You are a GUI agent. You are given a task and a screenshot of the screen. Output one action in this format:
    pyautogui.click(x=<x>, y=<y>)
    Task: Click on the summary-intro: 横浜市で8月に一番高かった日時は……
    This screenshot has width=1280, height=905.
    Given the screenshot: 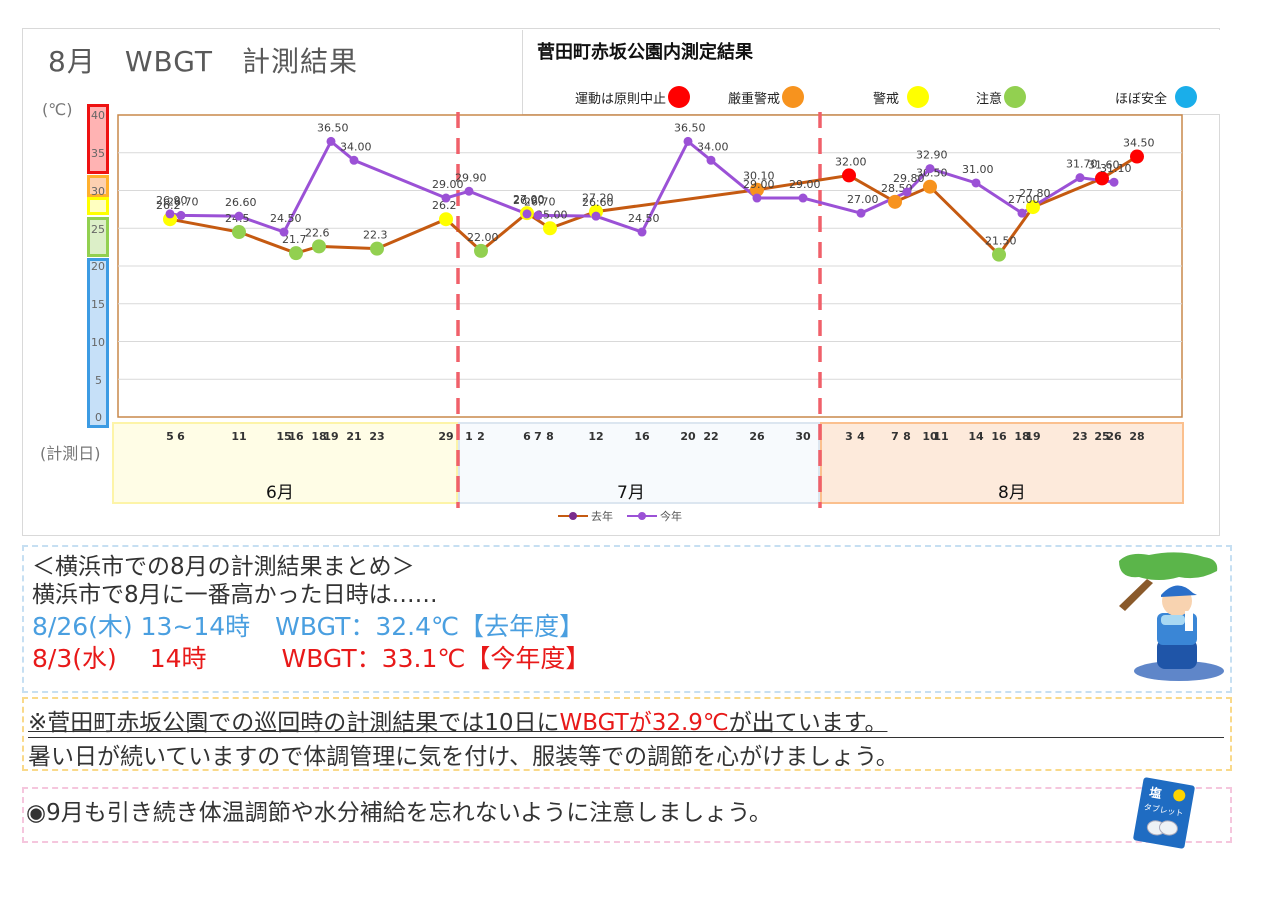 What is the action you would take?
    pyautogui.click(x=235, y=595)
    